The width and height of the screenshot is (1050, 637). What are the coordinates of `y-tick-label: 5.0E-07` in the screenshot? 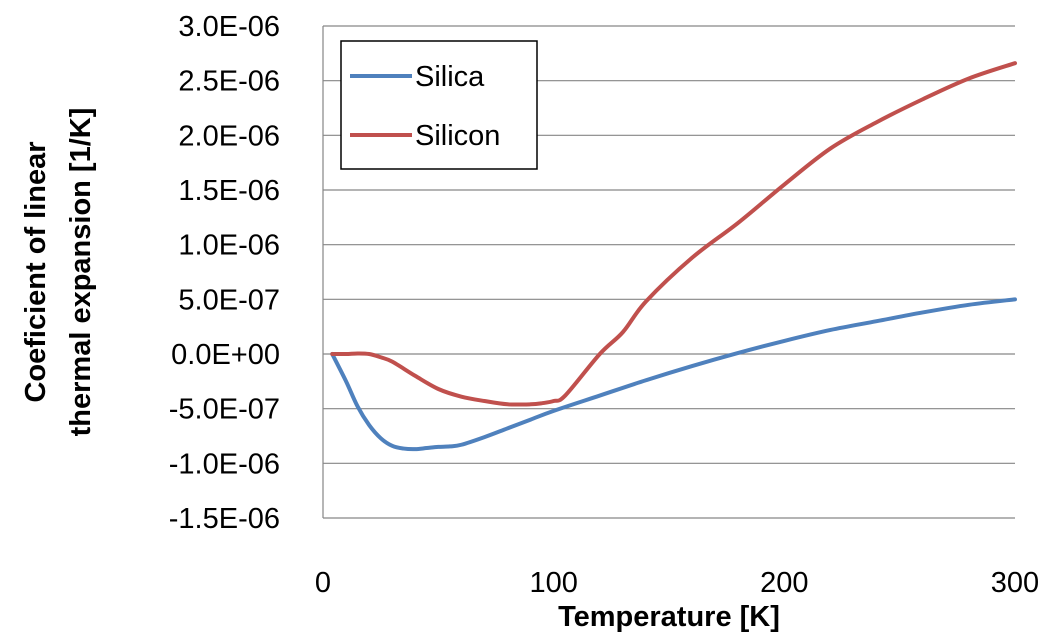 It's located at (229, 300).